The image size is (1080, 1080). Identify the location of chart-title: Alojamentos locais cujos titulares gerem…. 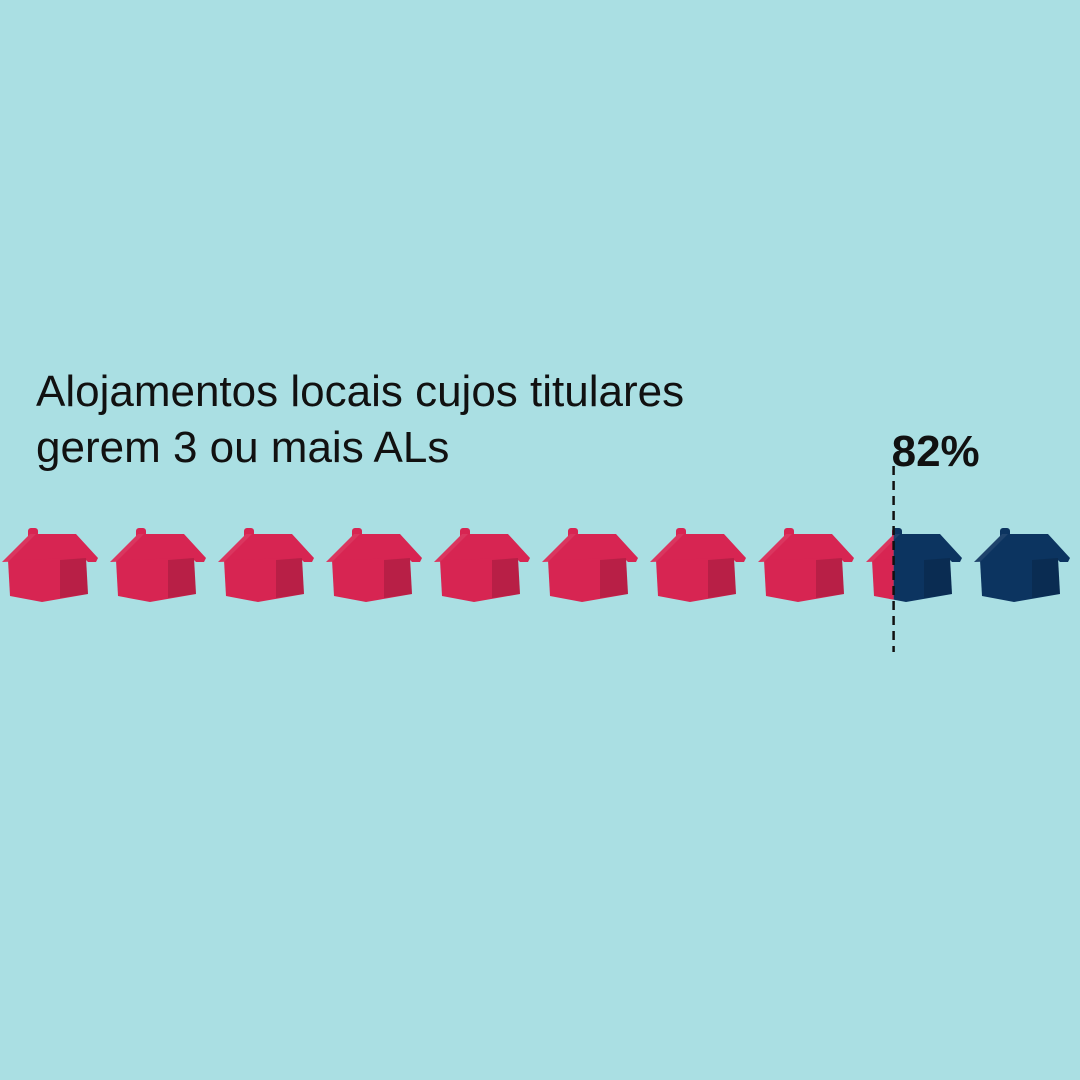
(436, 420).